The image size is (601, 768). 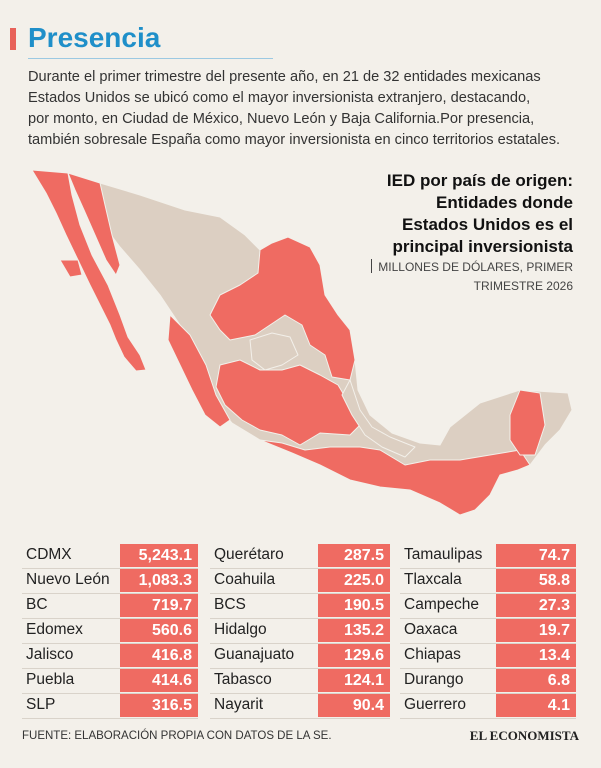 What do you see at coordinates (536, 655) in the screenshot?
I see `state-value: 13.4` at bounding box center [536, 655].